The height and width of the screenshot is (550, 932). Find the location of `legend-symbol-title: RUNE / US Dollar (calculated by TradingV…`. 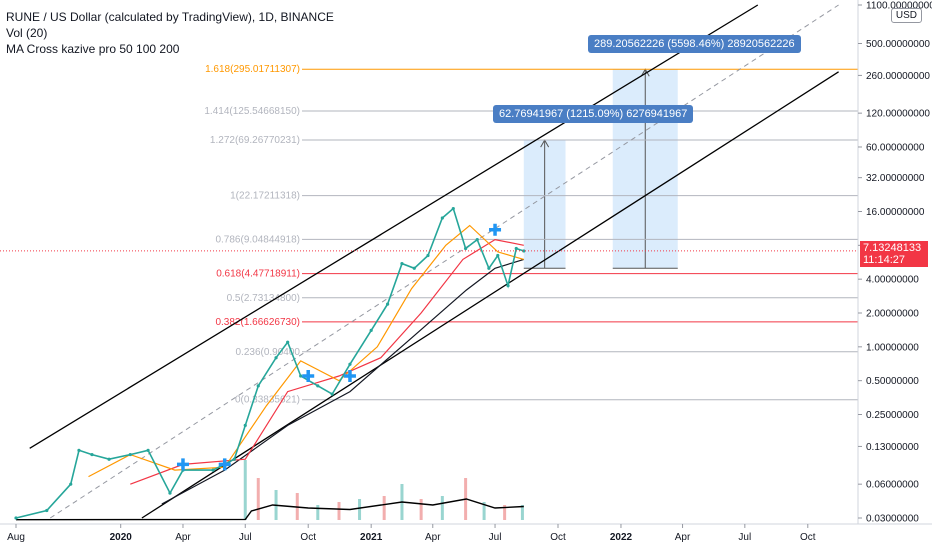

legend-symbol-title: RUNE / US Dollar (calculated by TradingV… is located at coordinates (170, 17).